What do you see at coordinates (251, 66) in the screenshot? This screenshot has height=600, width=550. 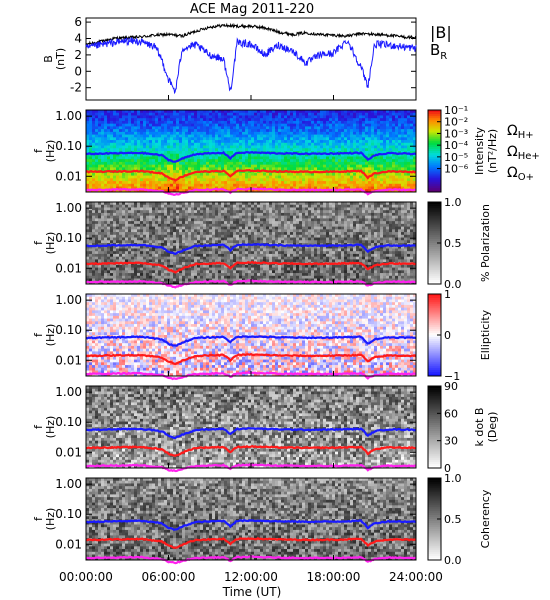 I see `b-series-radial-line` at bounding box center [251, 66].